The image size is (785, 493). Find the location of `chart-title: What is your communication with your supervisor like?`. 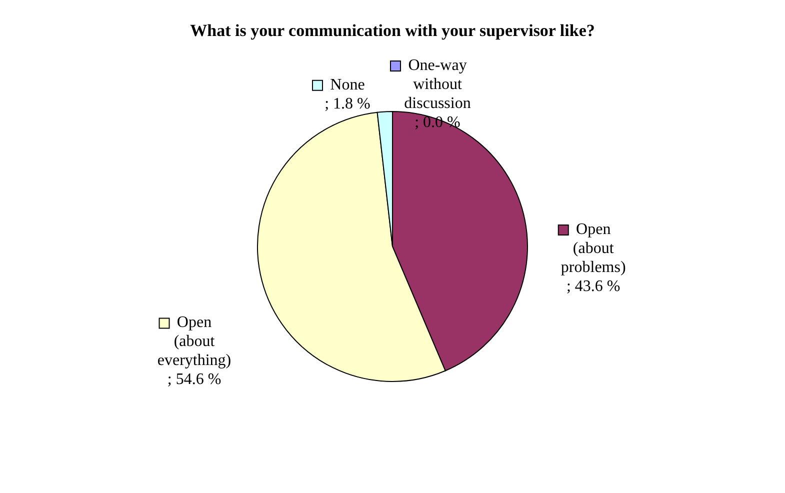

chart-title: What is your communication with your supervisor like? is located at coordinates (392, 30).